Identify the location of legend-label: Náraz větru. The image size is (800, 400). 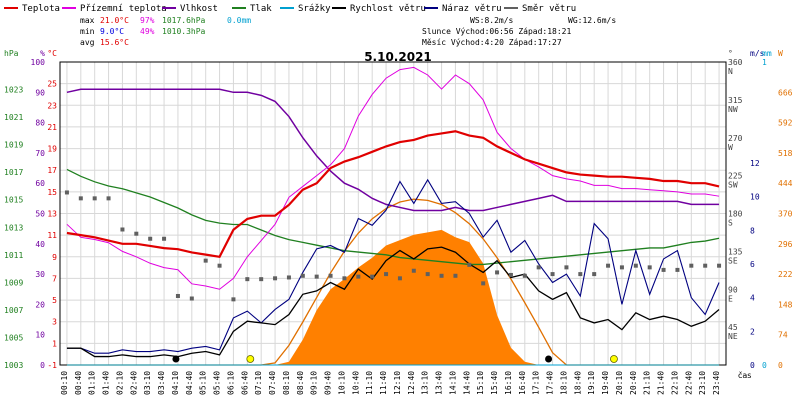
(472, 9).